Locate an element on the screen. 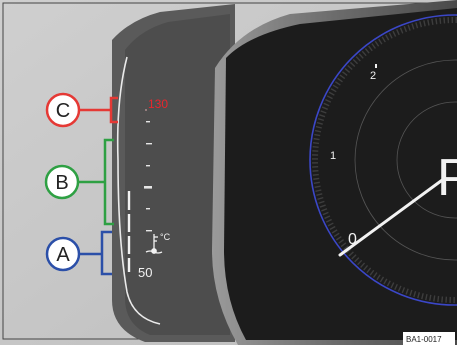 This screenshot has height=345, width=457. figure-ref: BA1-0017 is located at coordinates (424, 339).